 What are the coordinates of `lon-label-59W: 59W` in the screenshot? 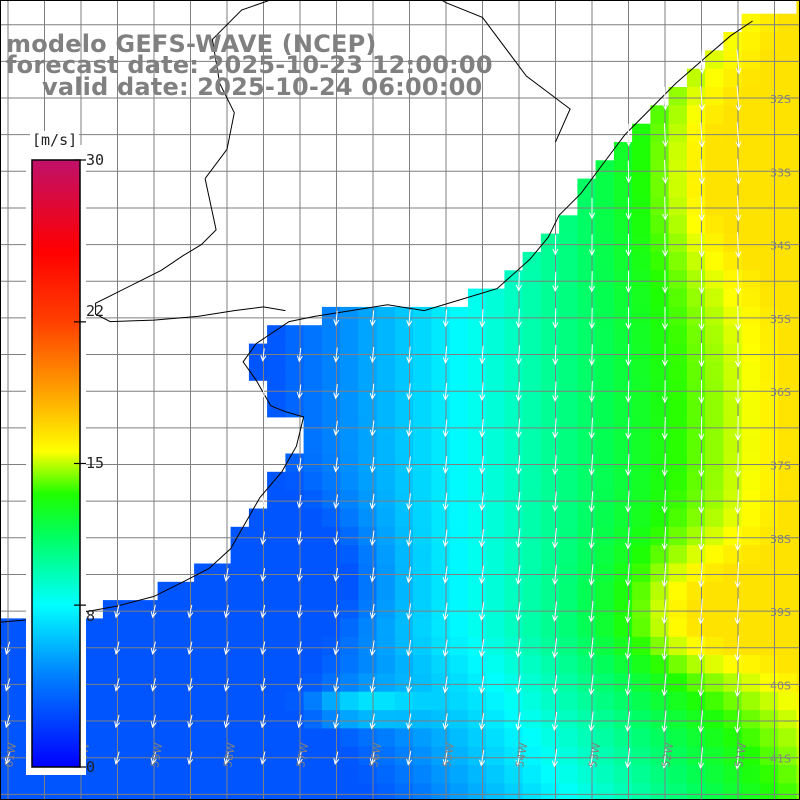 It's located at (156, 755).